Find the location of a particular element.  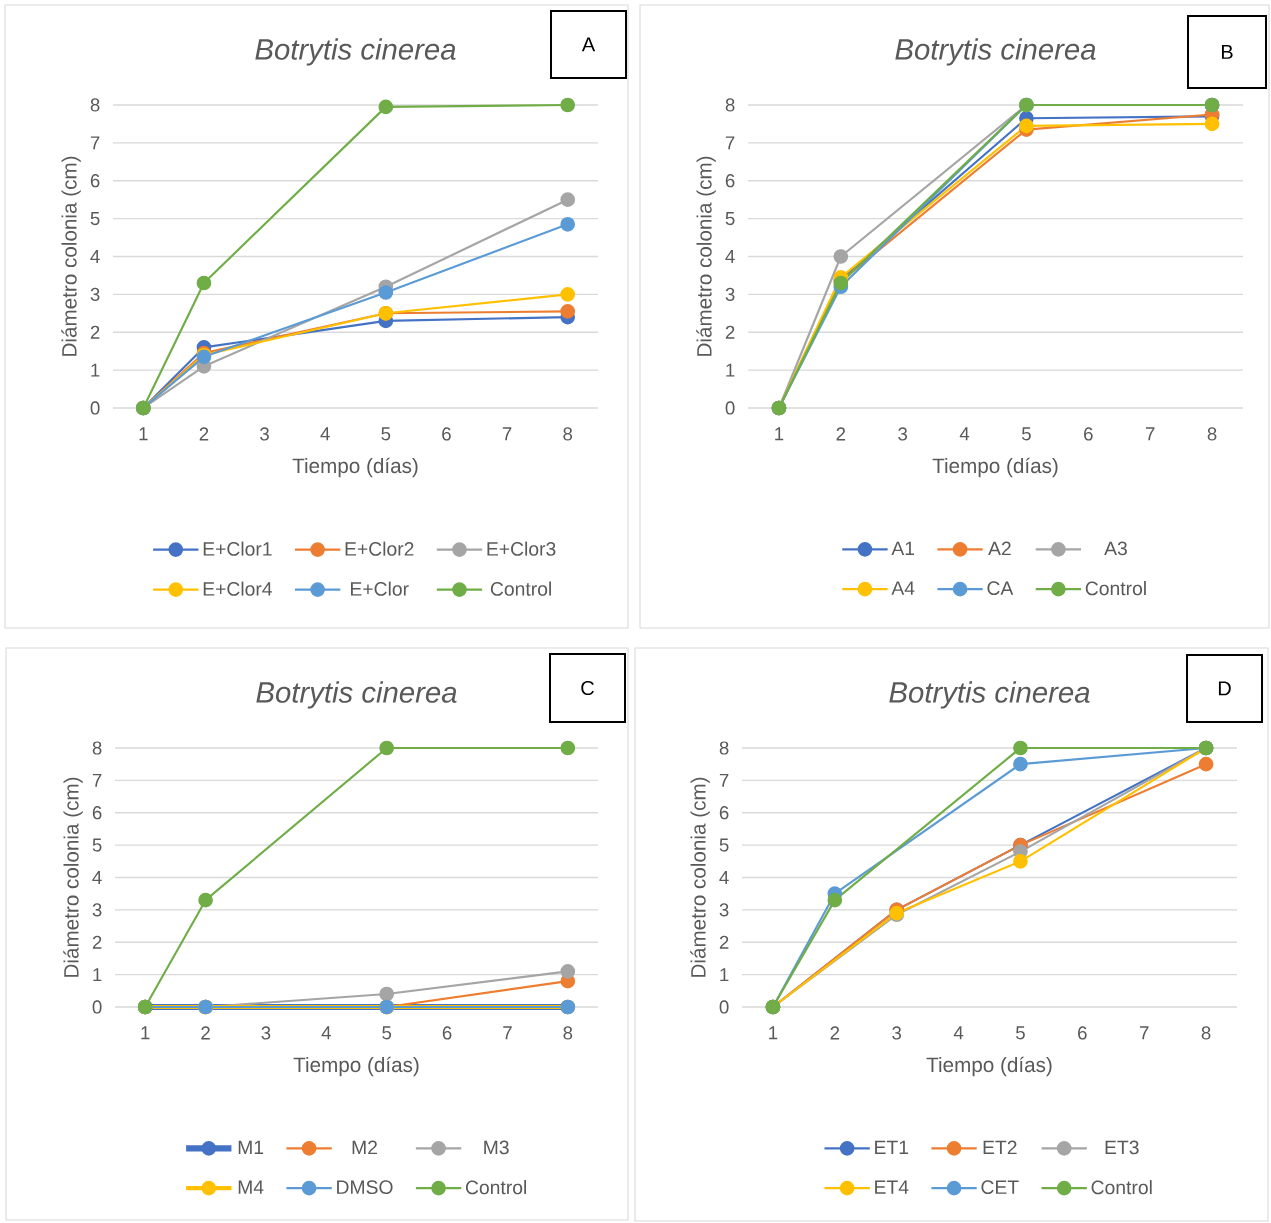

legend-label: ET3 is located at coordinates (1122, 1147).